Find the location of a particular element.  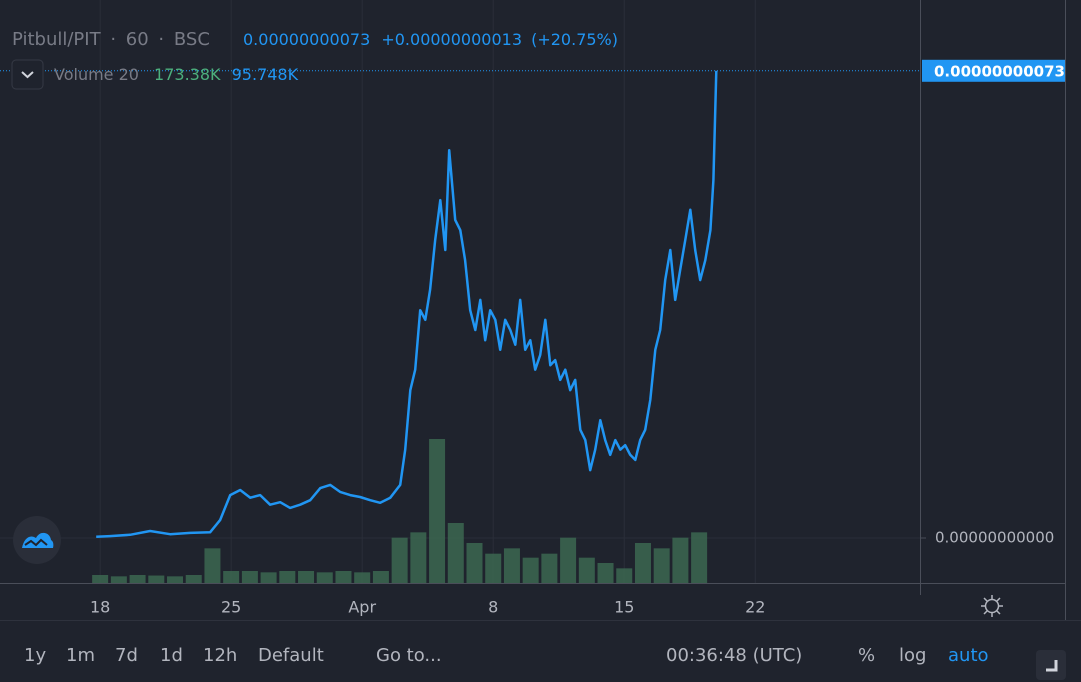

settings-icon-rays is located at coordinates (992, 606).